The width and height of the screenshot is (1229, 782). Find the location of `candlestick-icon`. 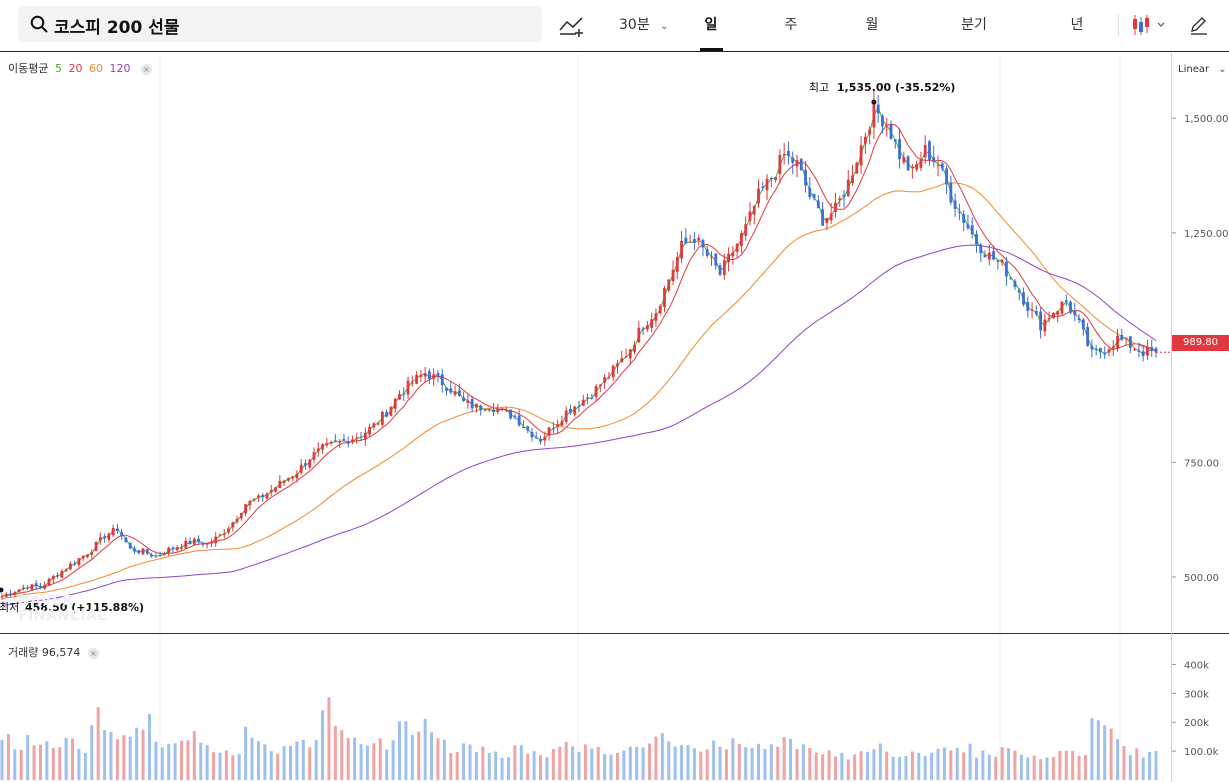

candlestick-icon is located at coordinates (1148, 25).